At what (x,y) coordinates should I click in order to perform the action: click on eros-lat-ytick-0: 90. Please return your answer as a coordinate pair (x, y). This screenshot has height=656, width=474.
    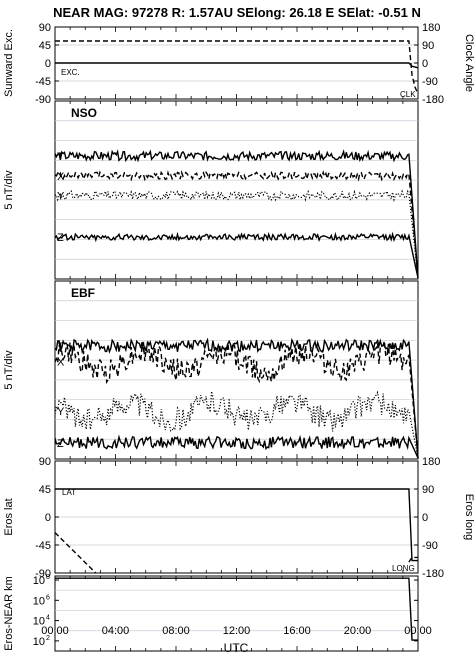
    Looking at the image, I should click on (45, 462).